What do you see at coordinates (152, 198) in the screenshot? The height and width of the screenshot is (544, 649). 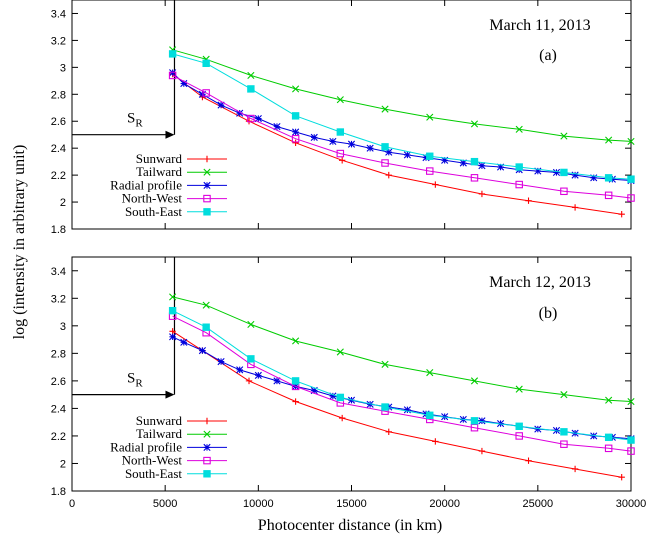 I see `legend-label: North-West` at bounding box center [152, 198].